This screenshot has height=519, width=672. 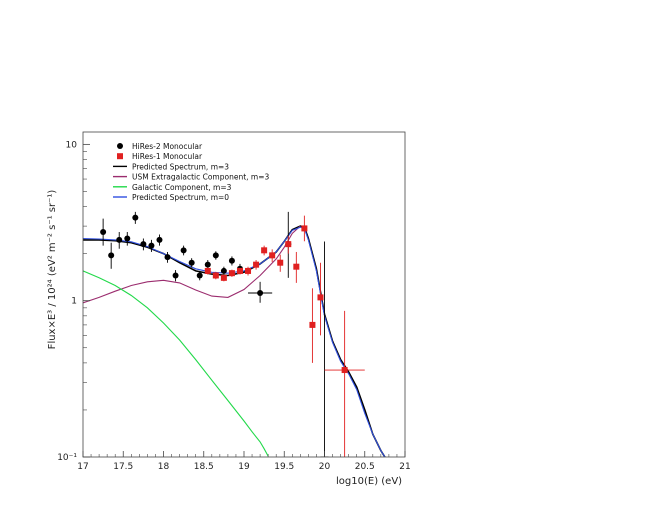 I want to click on legend-label: Predicted Spectrum, m=3, so click(x=180, y=166).